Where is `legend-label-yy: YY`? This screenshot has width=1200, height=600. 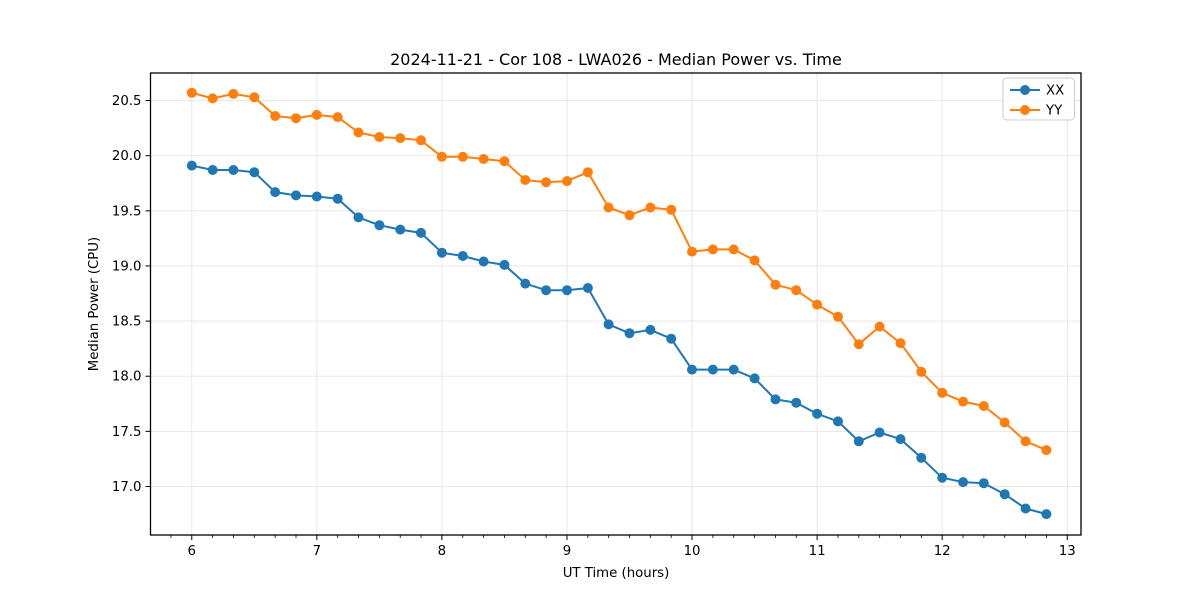 legend-label-yy: YY is located at coordinates (1054, 111).